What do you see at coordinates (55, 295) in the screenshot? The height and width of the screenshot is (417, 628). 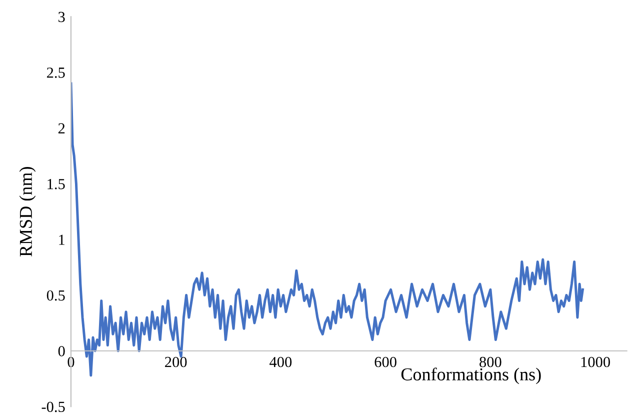 I see `y-tick-label: 0.5` at bounding box center [55, 295].